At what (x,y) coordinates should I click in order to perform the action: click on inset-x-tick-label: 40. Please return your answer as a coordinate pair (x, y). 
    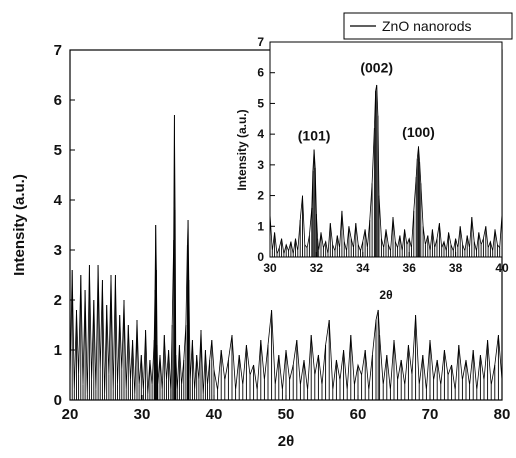
    Looking at the image, I should click on (502, 268).